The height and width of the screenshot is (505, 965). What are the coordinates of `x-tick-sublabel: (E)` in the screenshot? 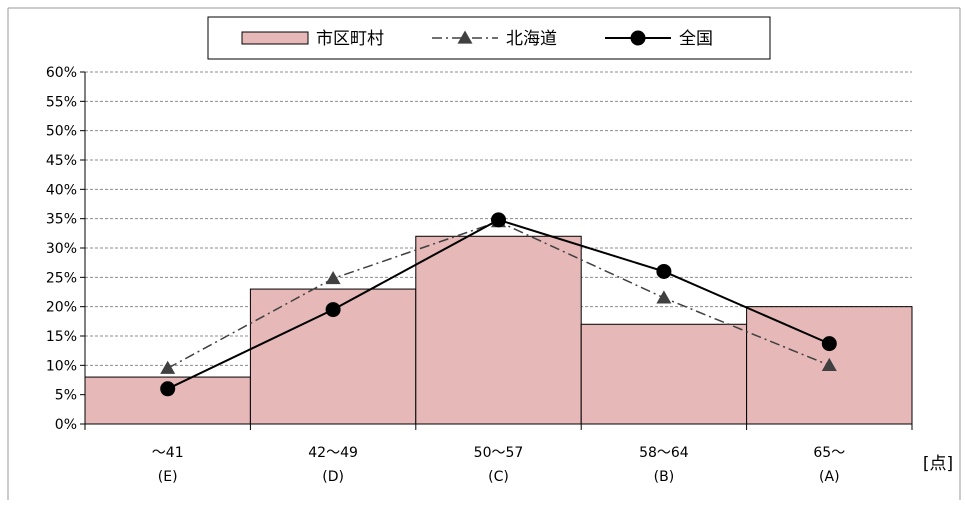 It's located at (168, 477).